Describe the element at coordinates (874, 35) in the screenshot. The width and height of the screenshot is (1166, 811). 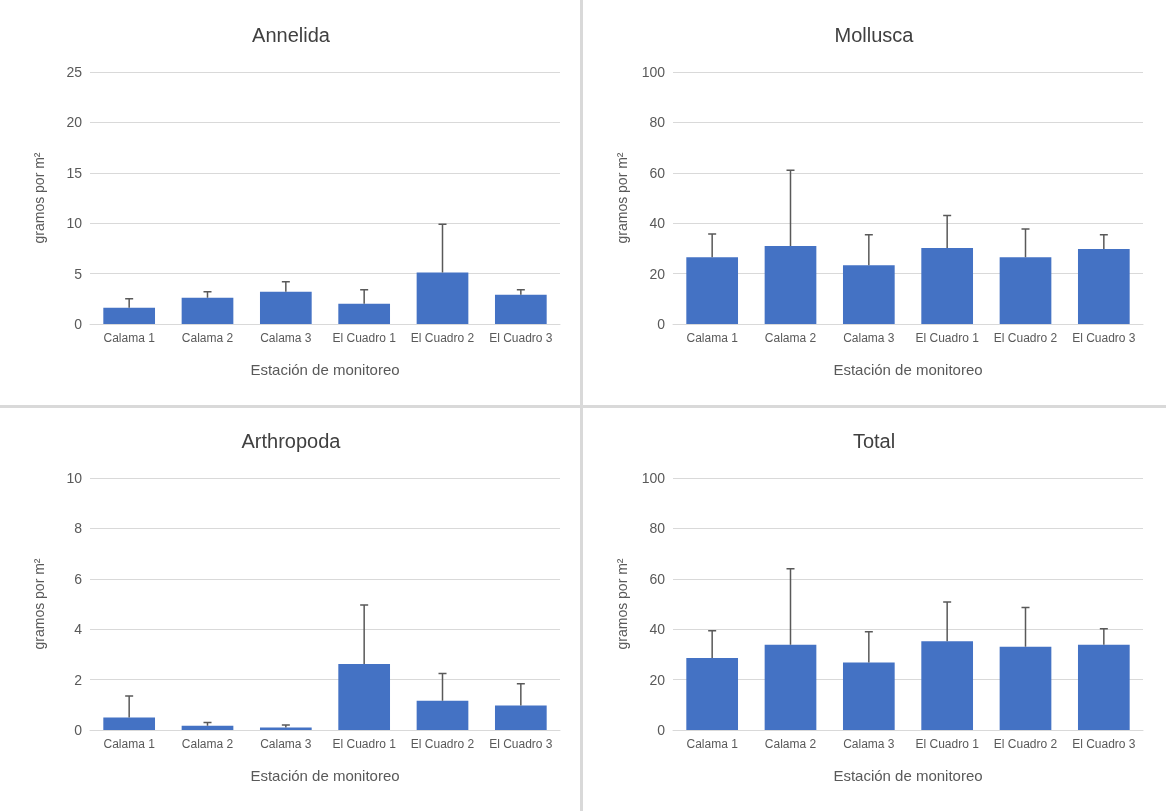
I see `chart-title: Mollusca` at that location.